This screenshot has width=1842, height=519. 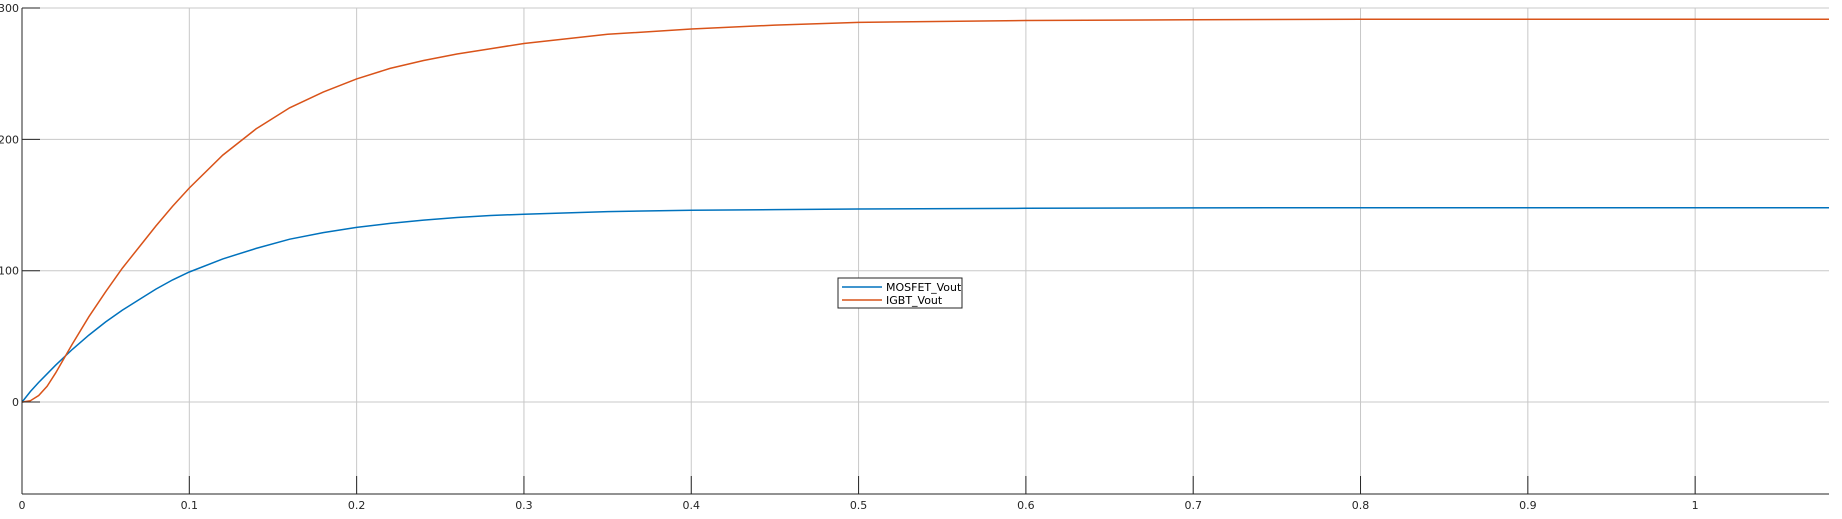 I want to click on x-tick-label: 0, so click(x=22, y=505).